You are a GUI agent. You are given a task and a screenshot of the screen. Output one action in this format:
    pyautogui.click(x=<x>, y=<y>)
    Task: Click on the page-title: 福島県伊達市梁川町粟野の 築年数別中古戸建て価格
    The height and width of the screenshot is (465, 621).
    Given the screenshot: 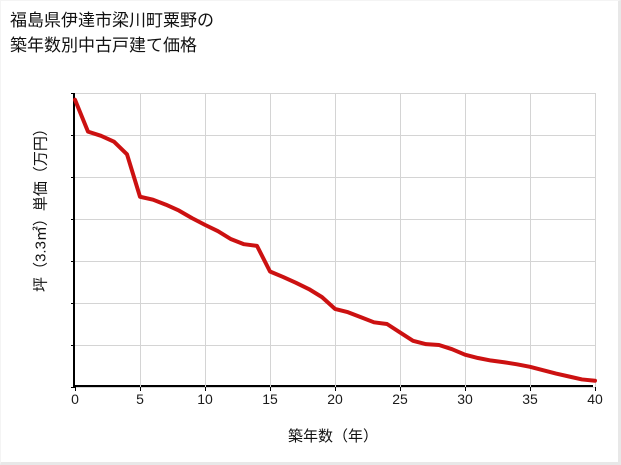 What is the action you would take?
    pyautogui.click(x=112, y=33)
    